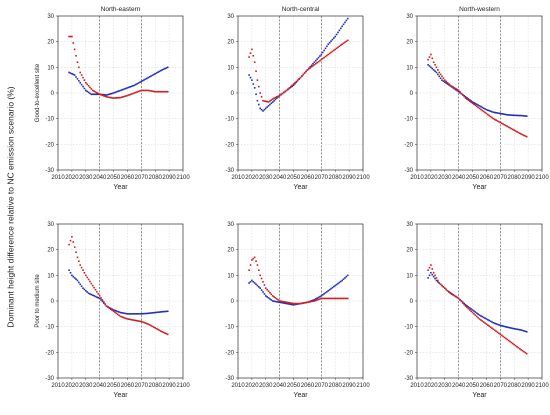  Describe the element at coordinates (156, 386) in the screenshot. I see `x-tick-label: 2080` at that location.